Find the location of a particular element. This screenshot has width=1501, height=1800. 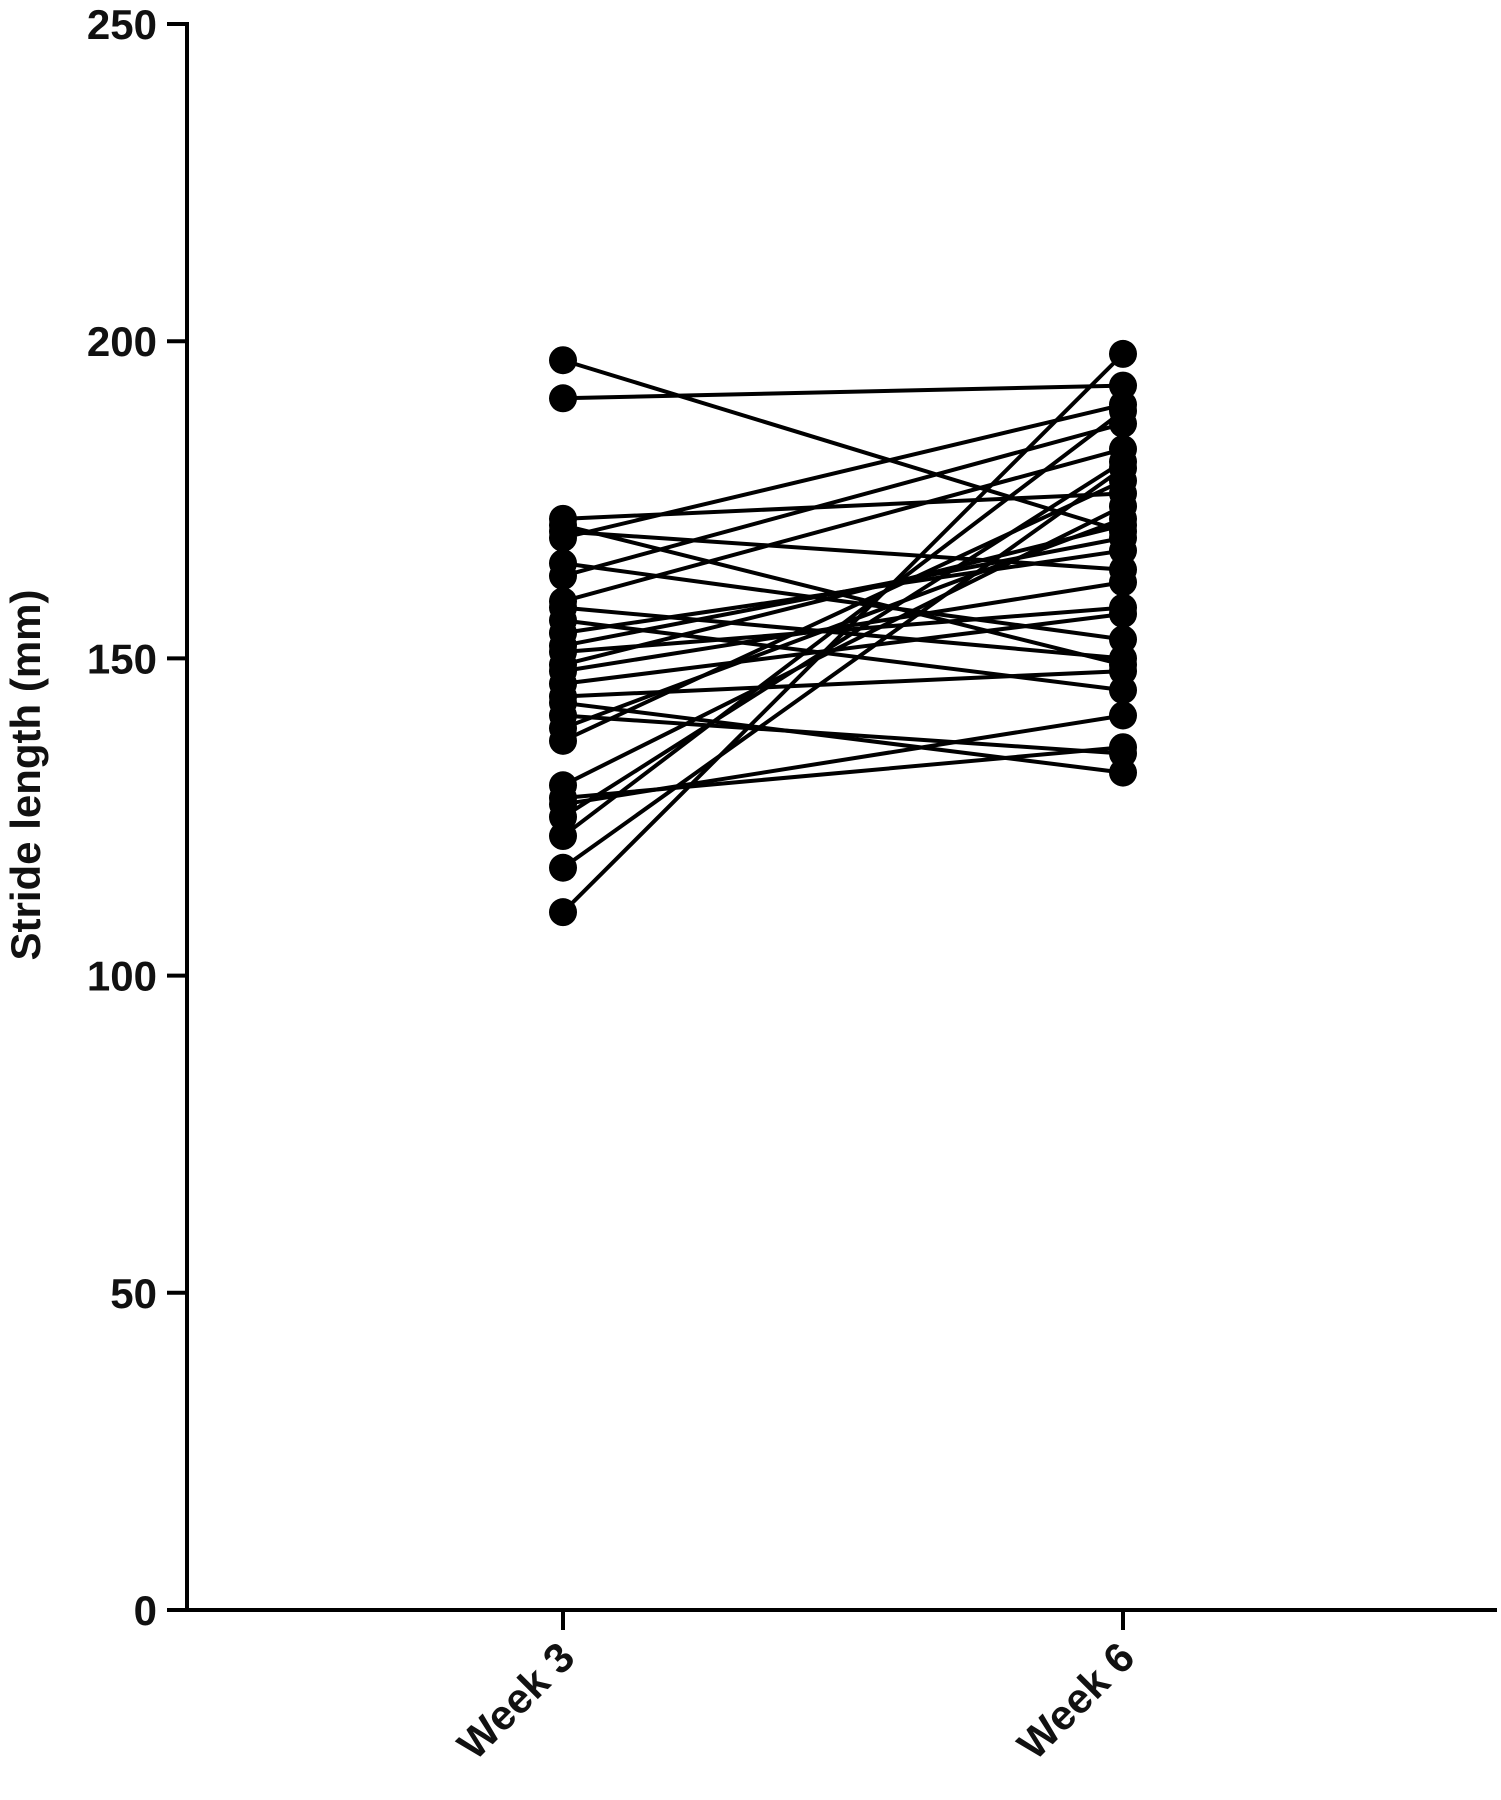

series-lines is located at coordinates (843, 633).